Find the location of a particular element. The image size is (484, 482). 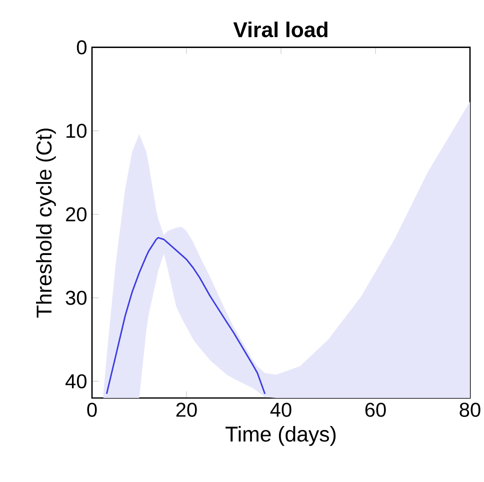

x-tick-label: 80 is located at coordinates (470, 409).